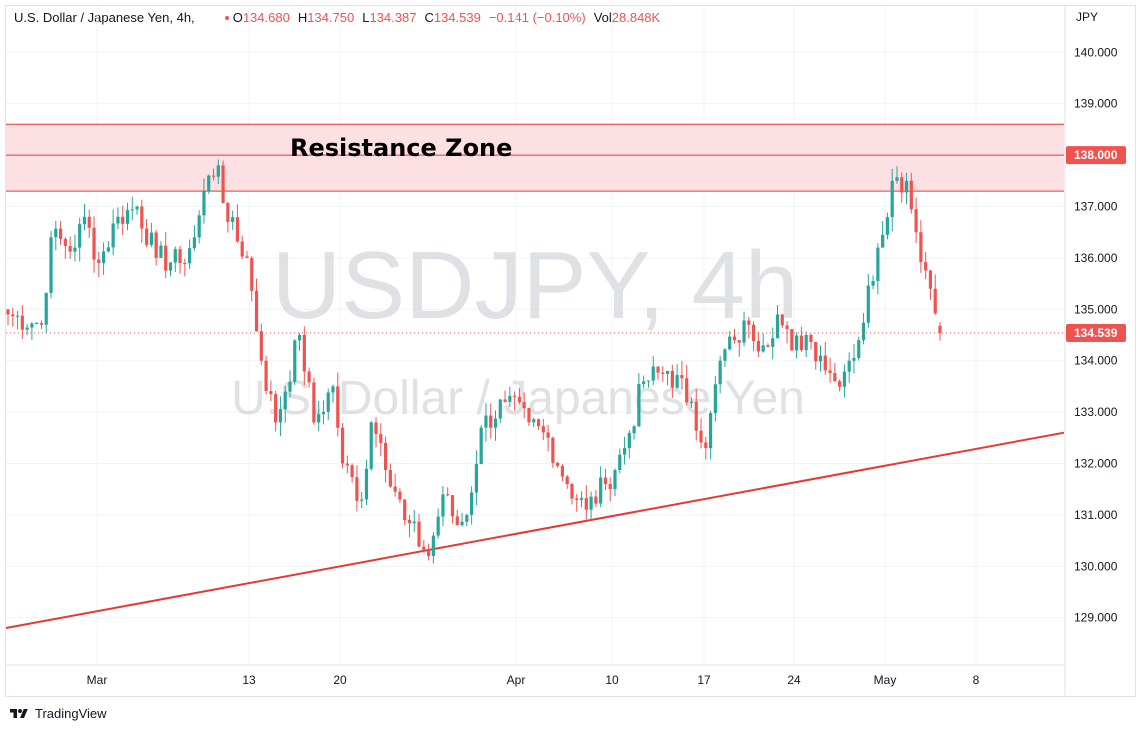 This screenshot has height=734, width=1142. I want to click on time-tick-label: Apr, so click(516, 680).